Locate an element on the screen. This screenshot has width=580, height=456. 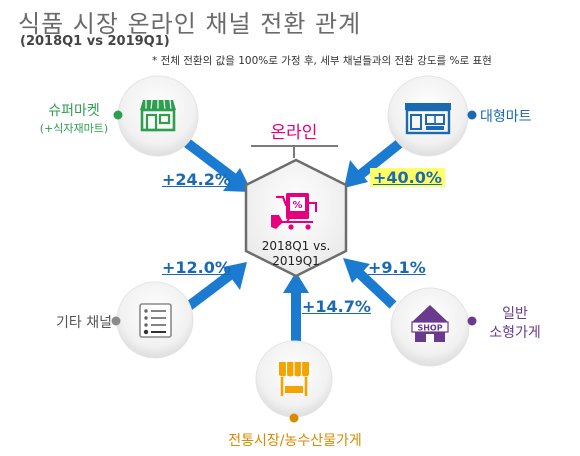
other-percent: +12.0% is located at coordinates (196, 267).